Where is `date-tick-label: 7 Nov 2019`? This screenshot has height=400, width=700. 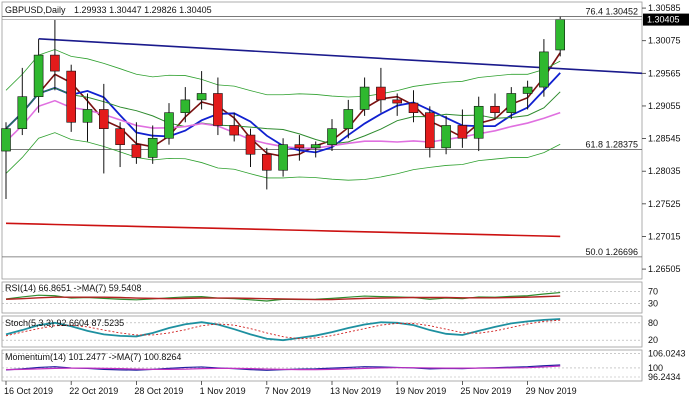 date-tick-label: 7 Nov 2019 is located at coordinates (288, 391).